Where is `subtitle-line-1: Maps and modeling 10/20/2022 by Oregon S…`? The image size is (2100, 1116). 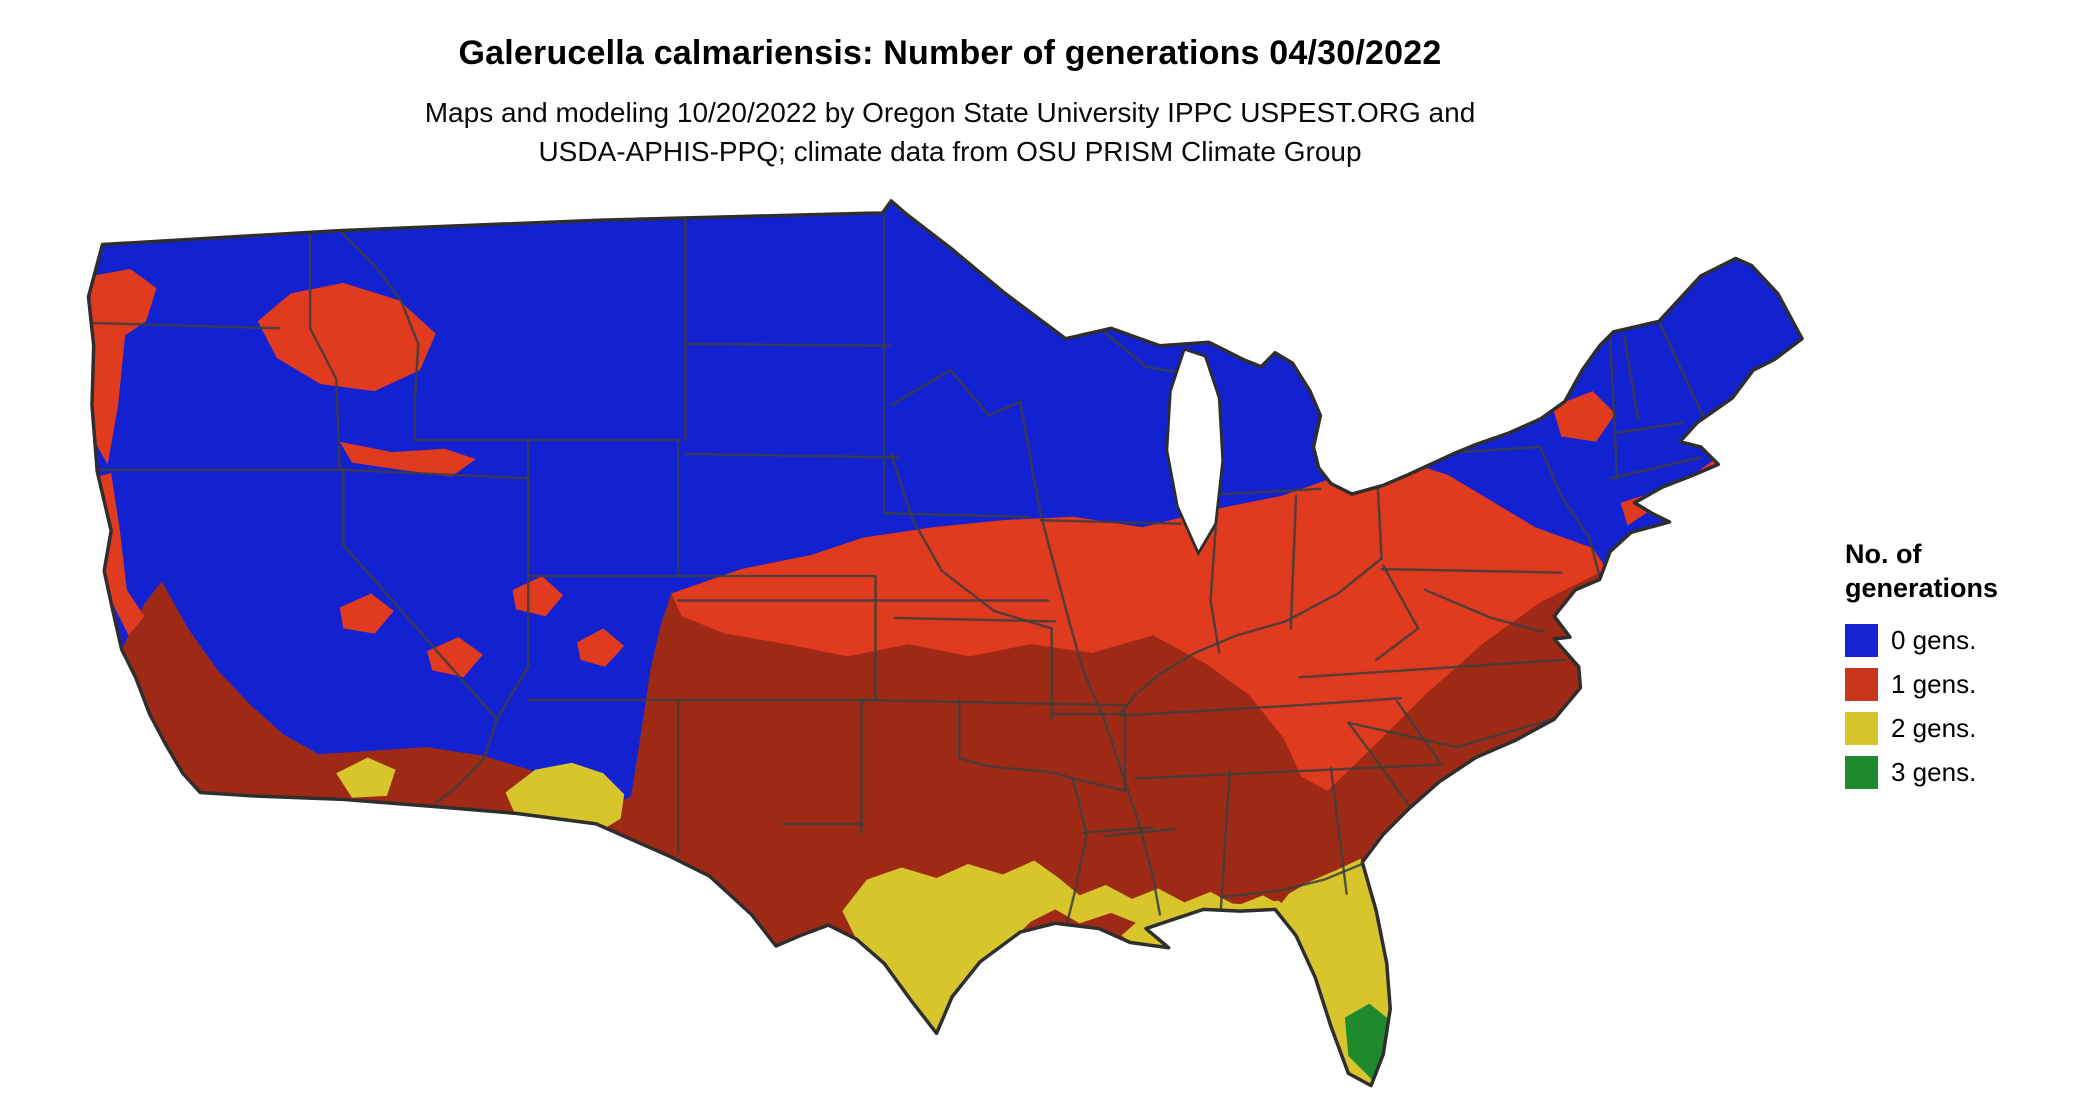
subtitle-line-1: Maps and modeling 10/20/2022 by Oregon S… is located at coordinates (950, 112).